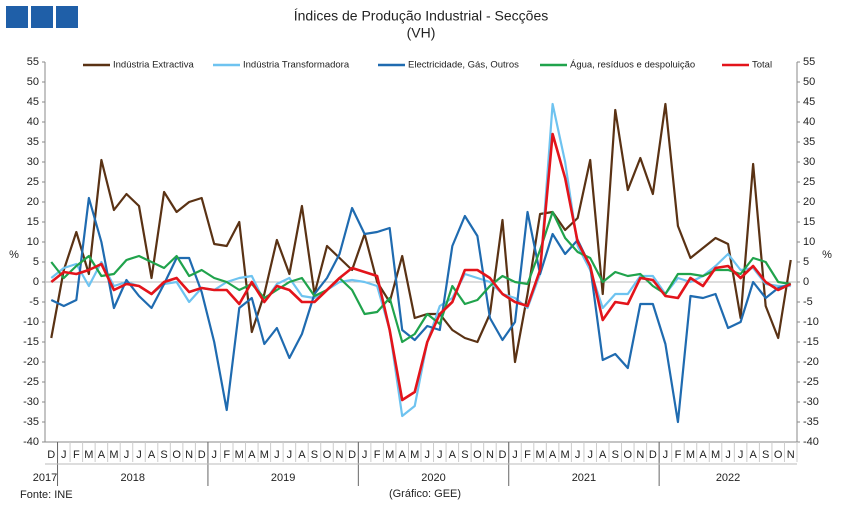 The width and height of the screenshot is (851, 520). I want to click on y-tick-label: 40, so click(33, 122).